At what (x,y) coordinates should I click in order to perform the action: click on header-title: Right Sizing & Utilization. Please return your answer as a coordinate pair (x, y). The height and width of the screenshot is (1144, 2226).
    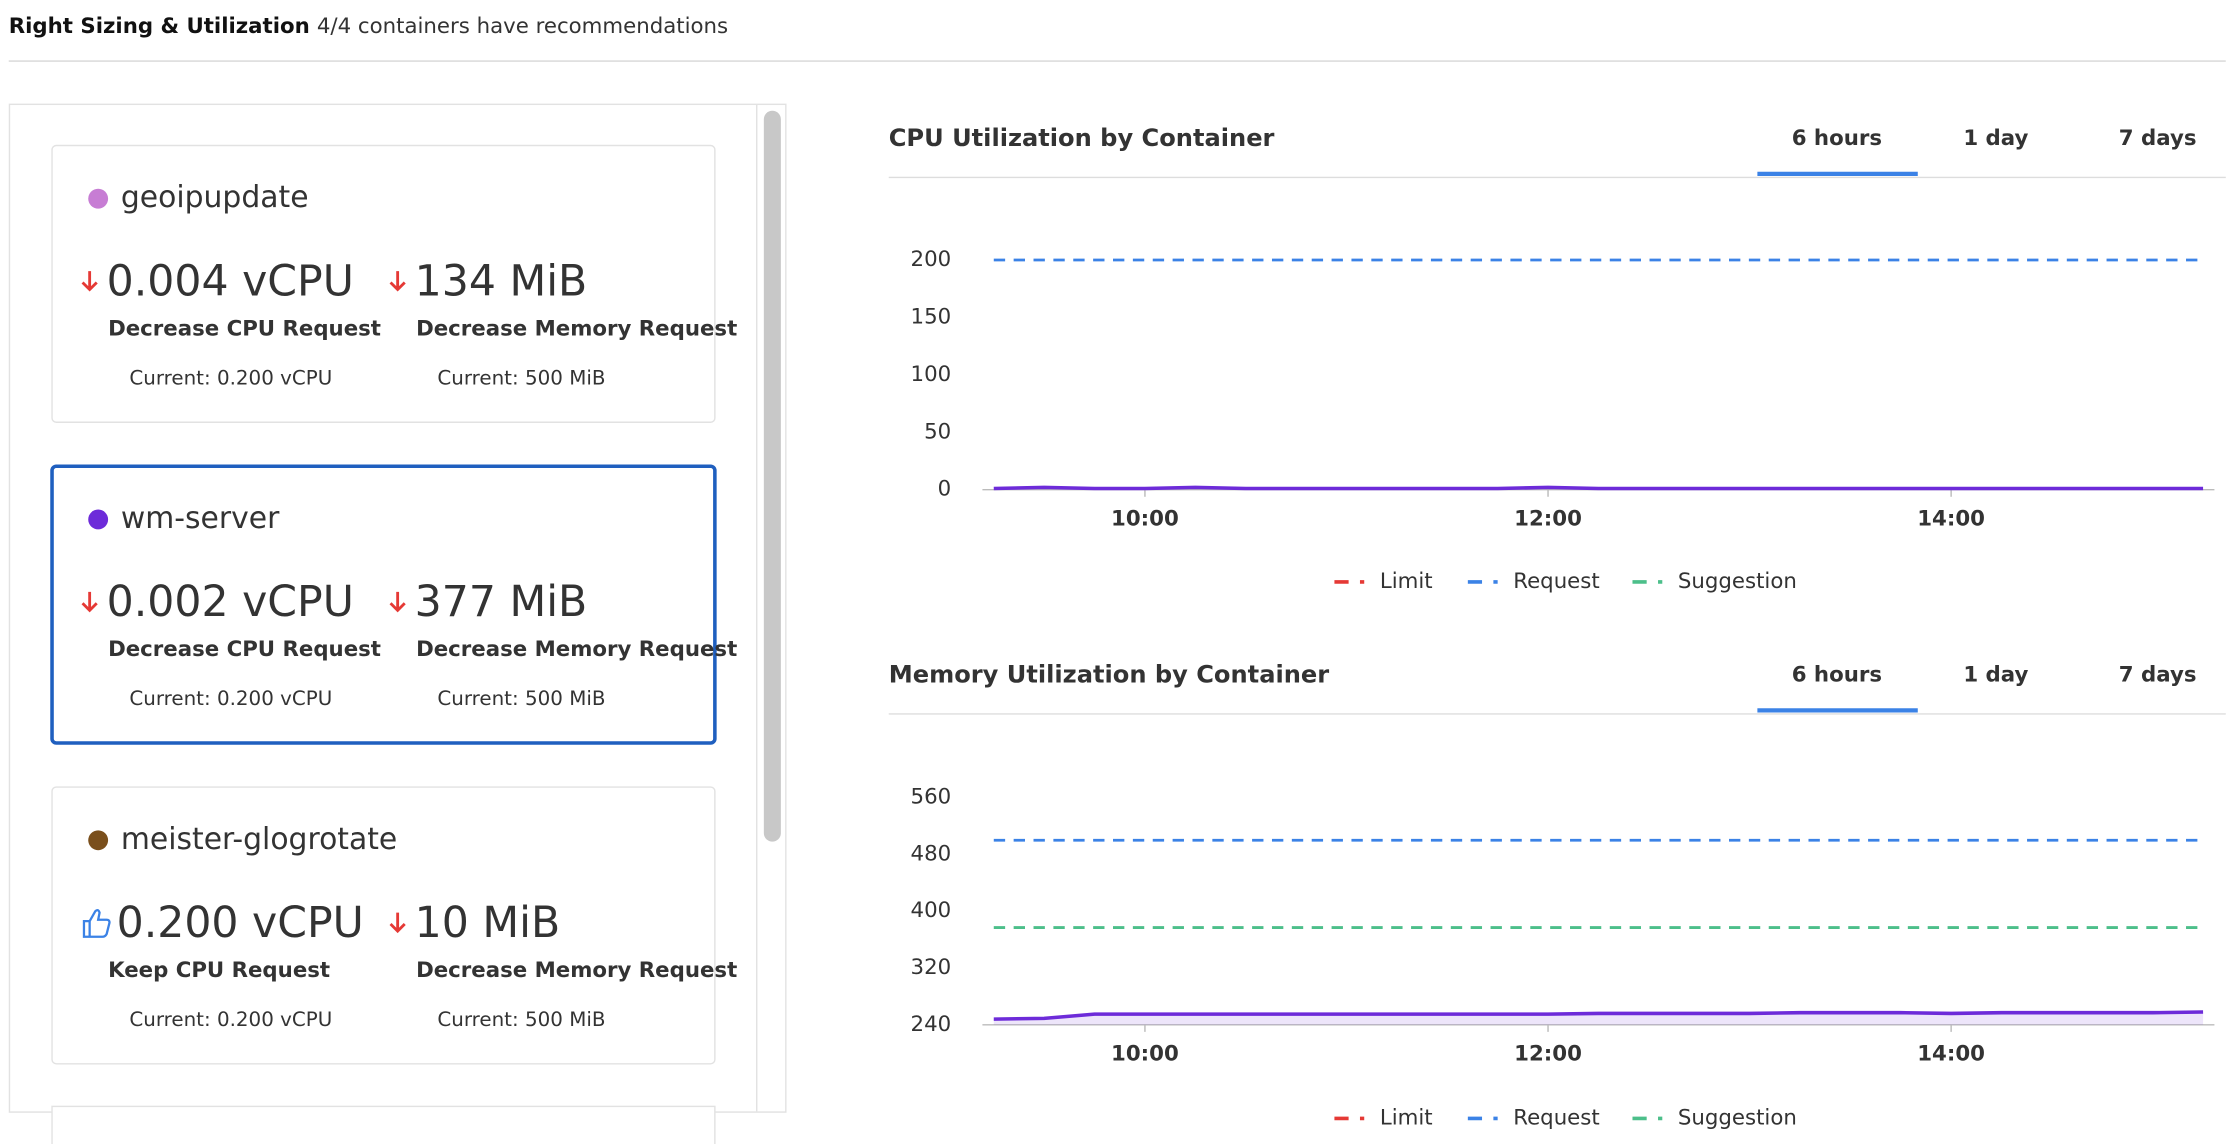
    Looking at the image, I should click on (159, 26).